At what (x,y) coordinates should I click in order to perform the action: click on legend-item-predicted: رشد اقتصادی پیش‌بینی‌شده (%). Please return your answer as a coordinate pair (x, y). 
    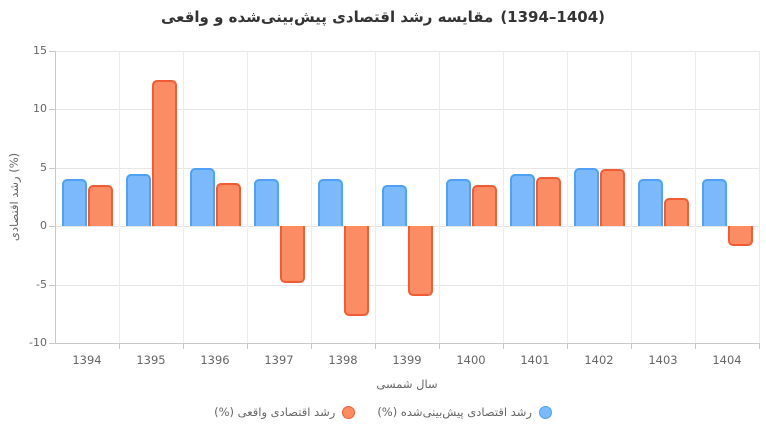
    Looking at the image, I should click on (464, 412).